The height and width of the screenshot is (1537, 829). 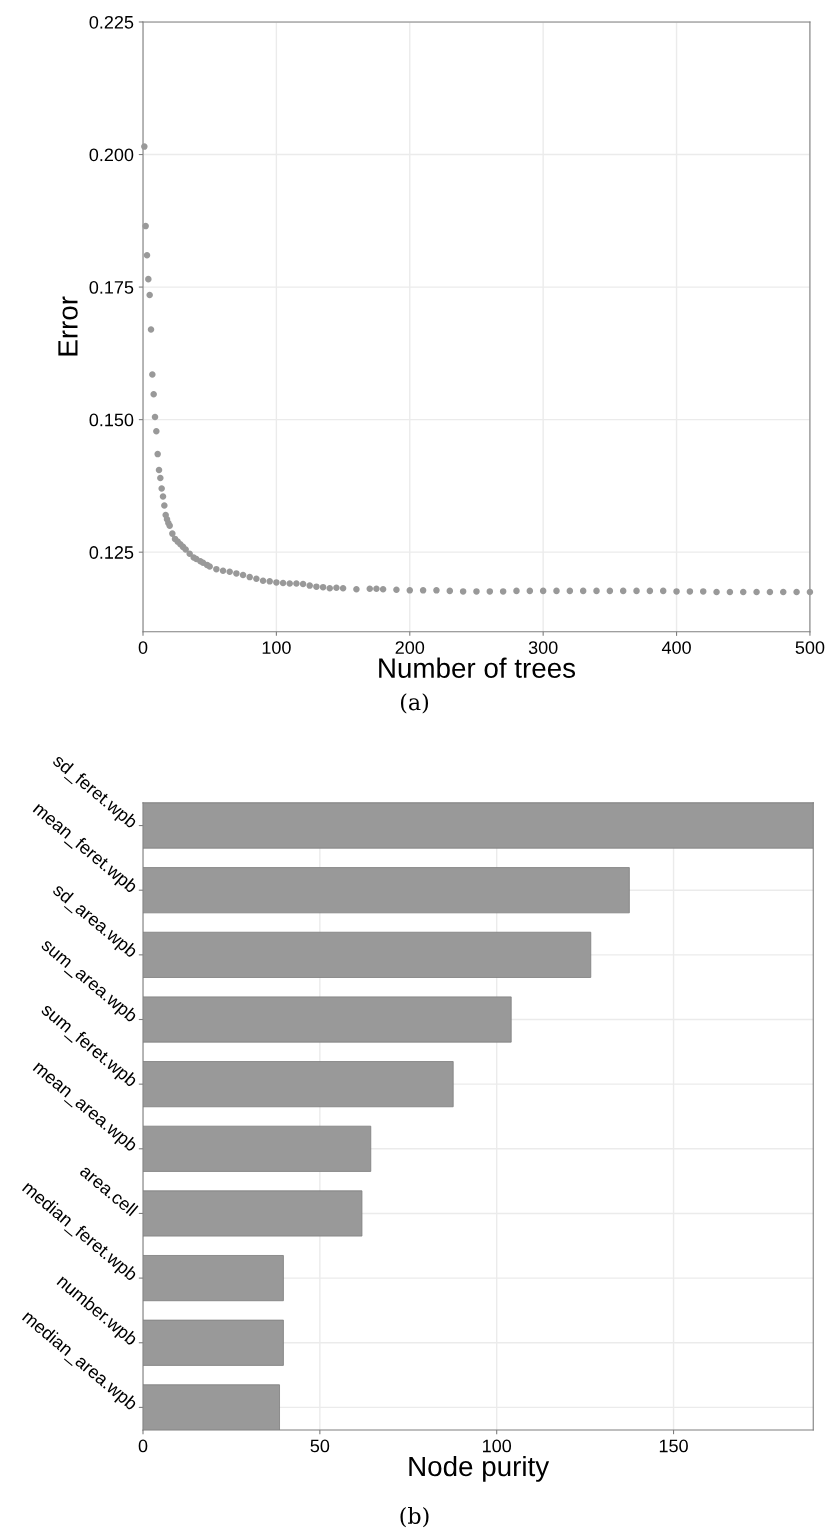 I want to click on y-axis-title: Error, so click(x=68, y=326).